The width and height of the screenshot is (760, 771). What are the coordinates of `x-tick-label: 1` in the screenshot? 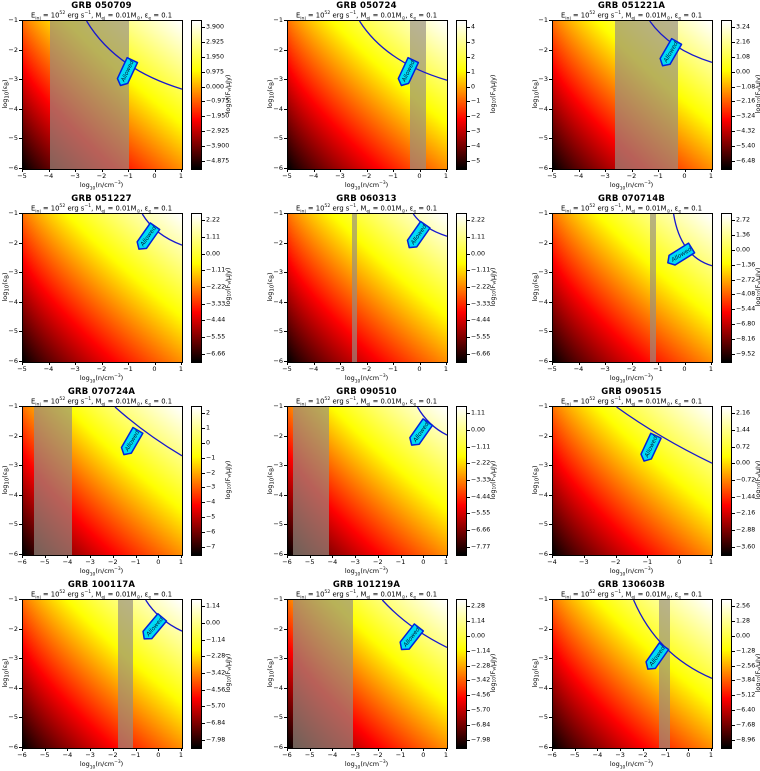 It's located at (711, 755).